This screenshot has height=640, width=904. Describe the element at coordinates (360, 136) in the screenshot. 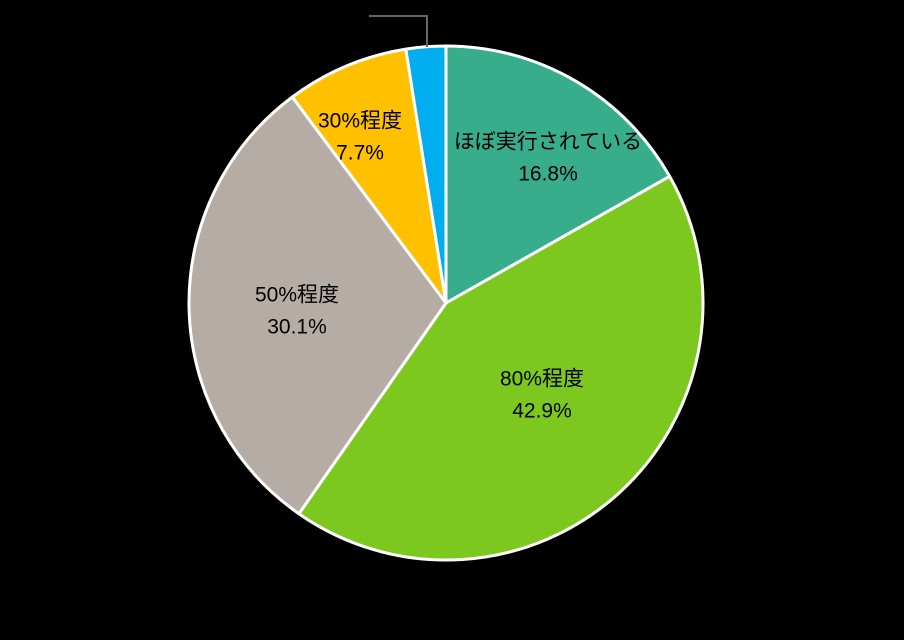

I see `slice-label-3: 30%程度 7.7%` at that location.